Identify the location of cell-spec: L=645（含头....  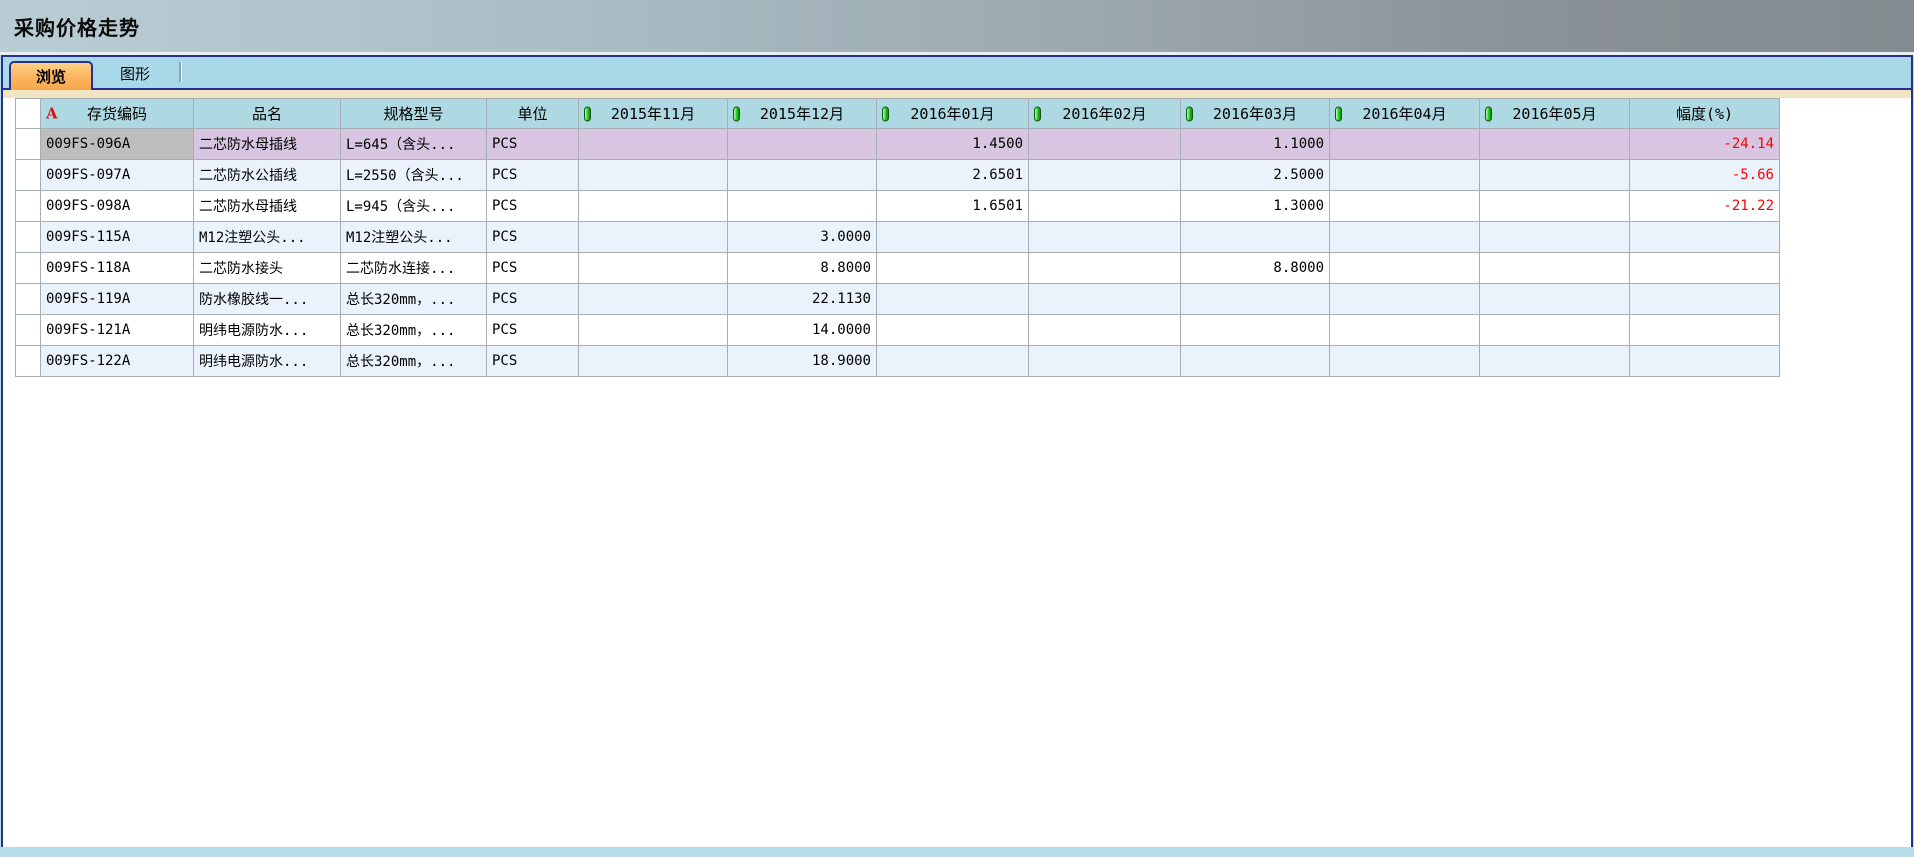
(413, 144).